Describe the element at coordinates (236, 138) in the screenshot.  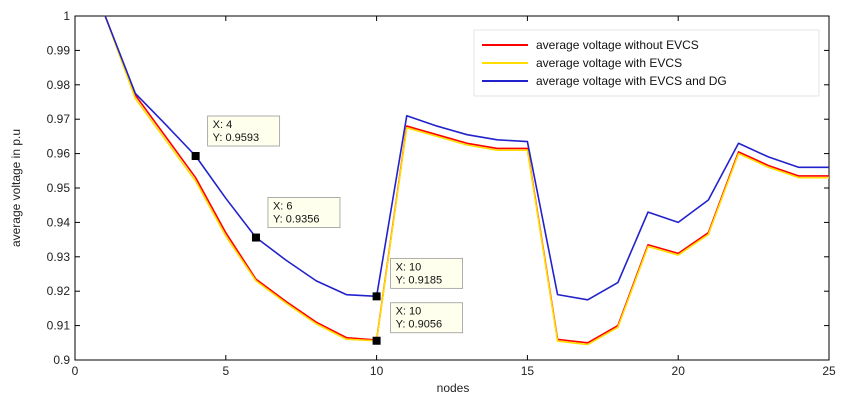
I see `datatip-y-label: Y: 0.9593` at that location.